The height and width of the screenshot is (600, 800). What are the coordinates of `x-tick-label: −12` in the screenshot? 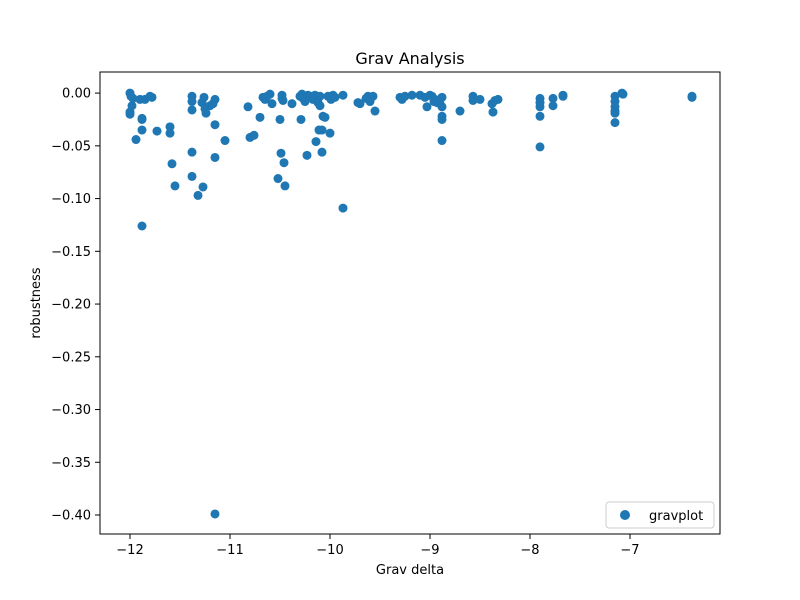 It's located at (129, 550).